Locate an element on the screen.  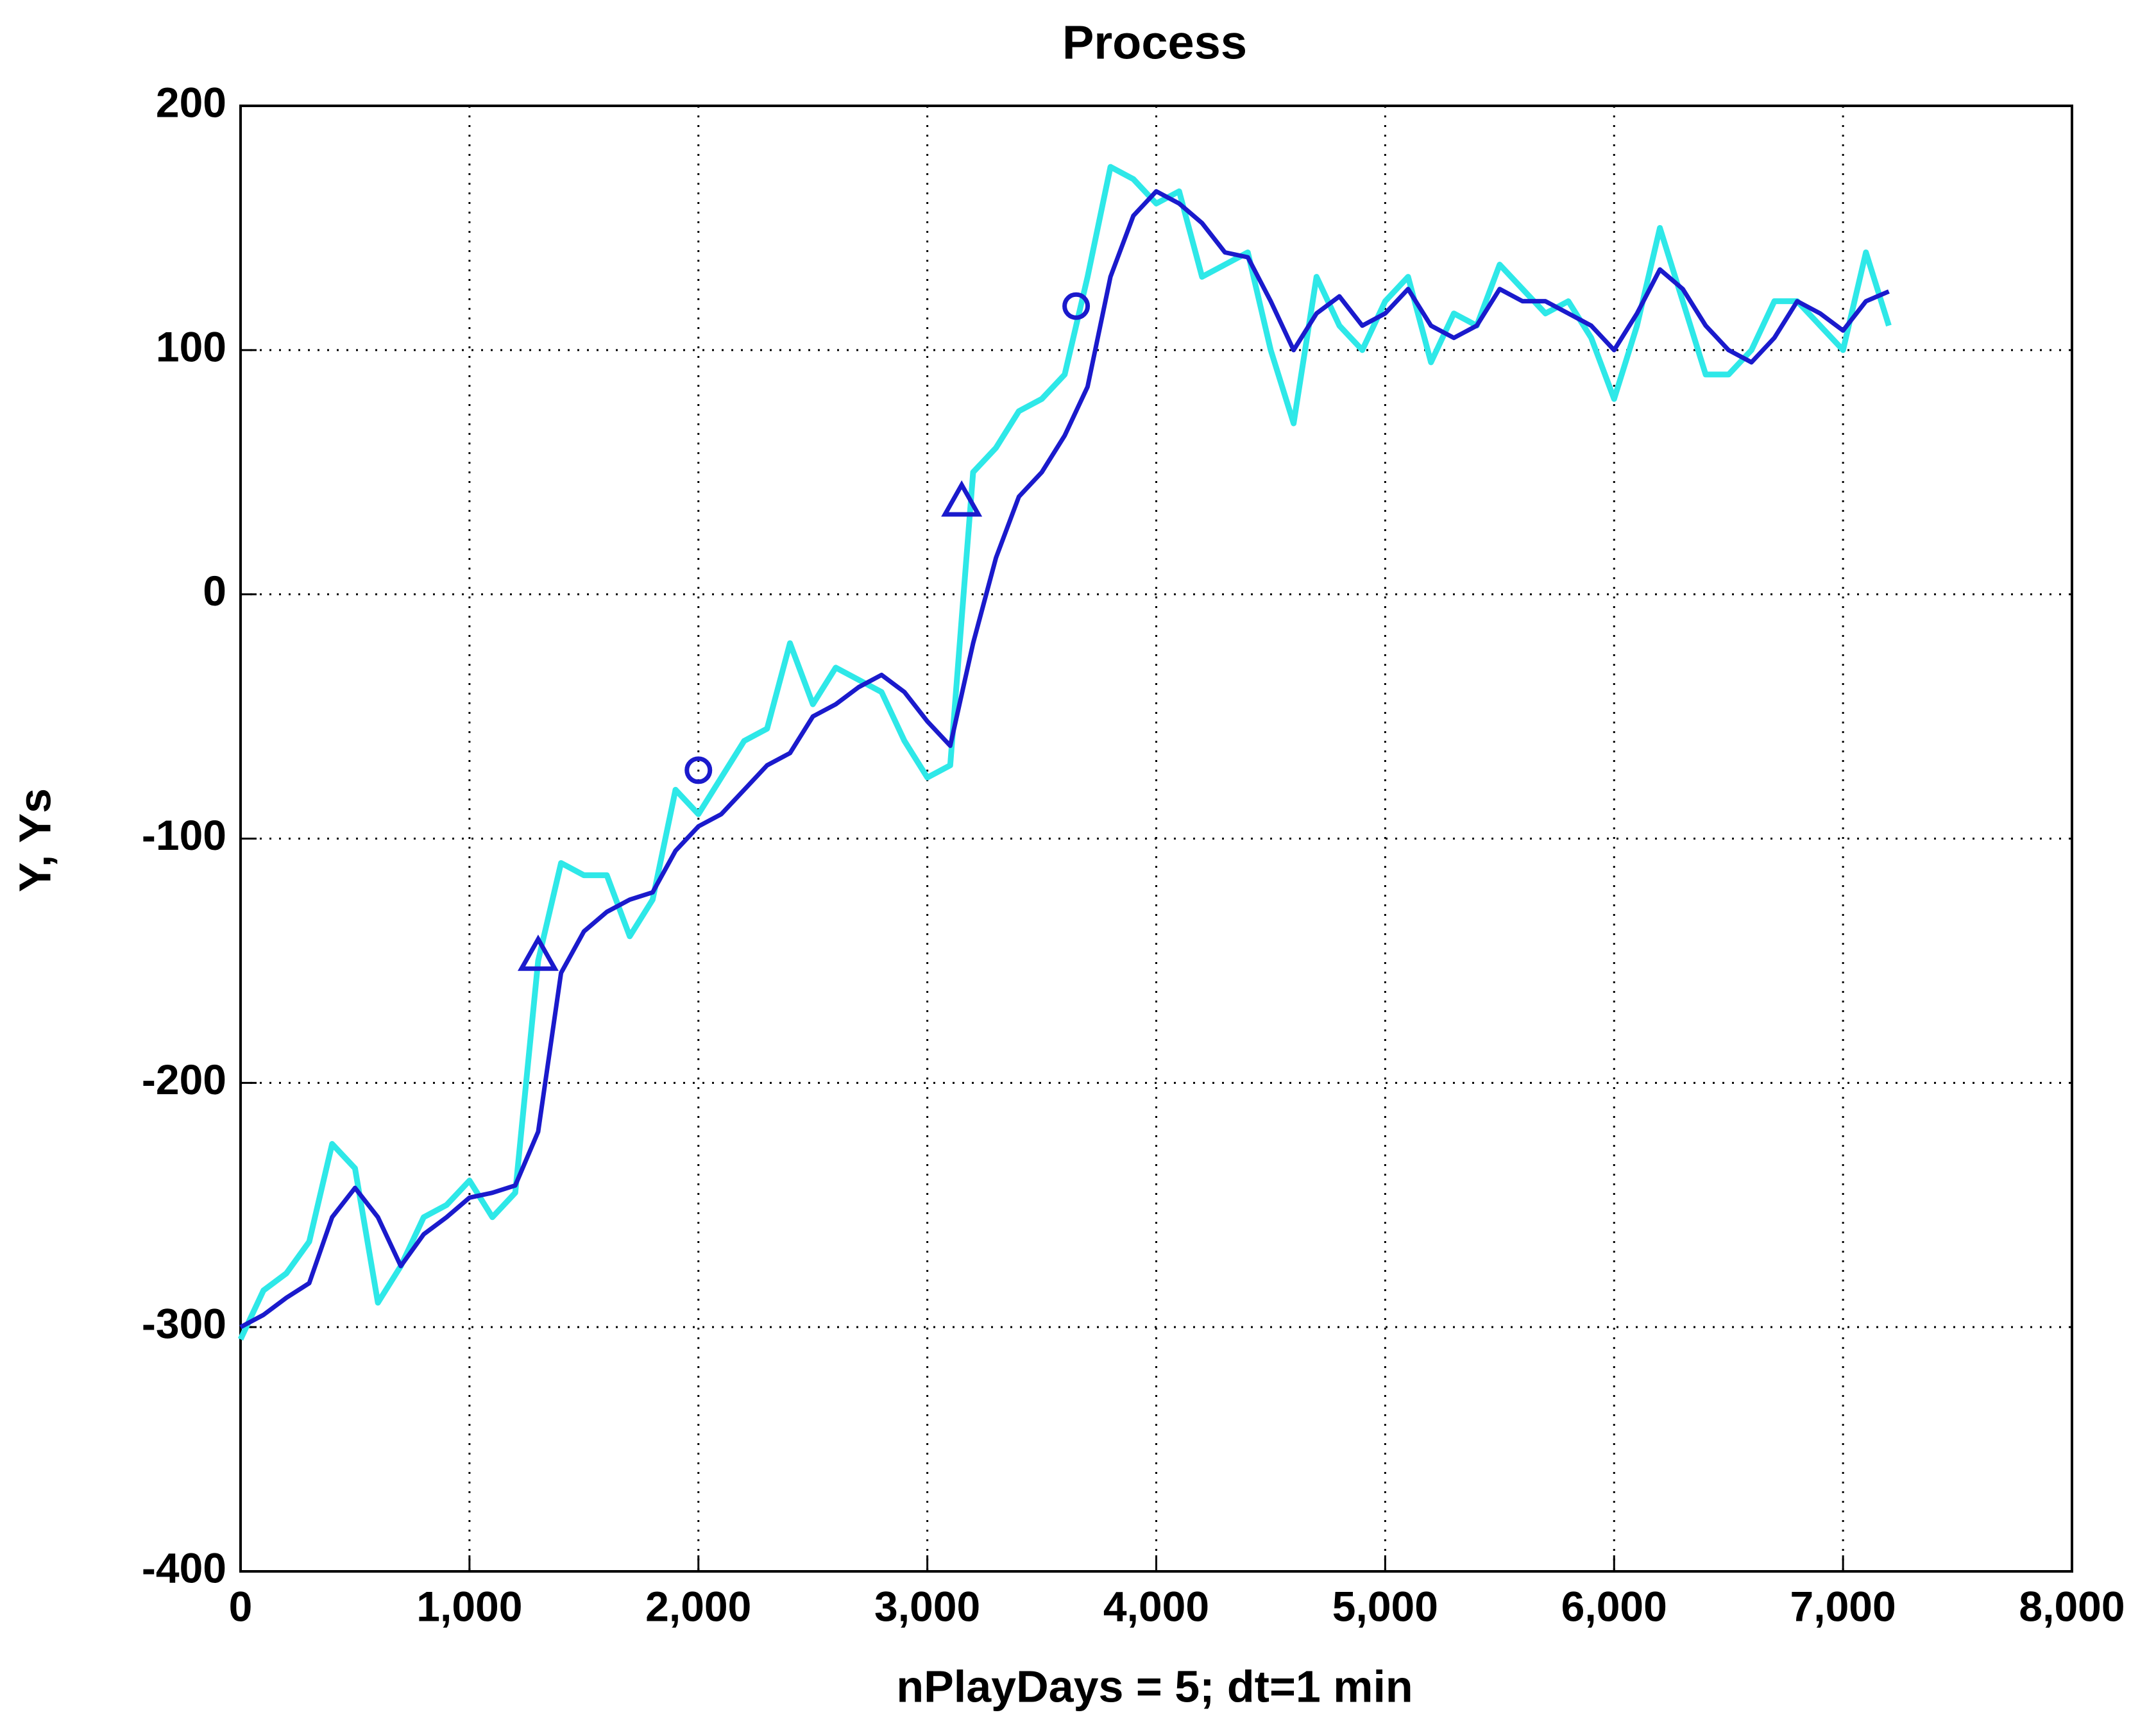
x-tick-label: 0 is located at coordinates (241, 1606).